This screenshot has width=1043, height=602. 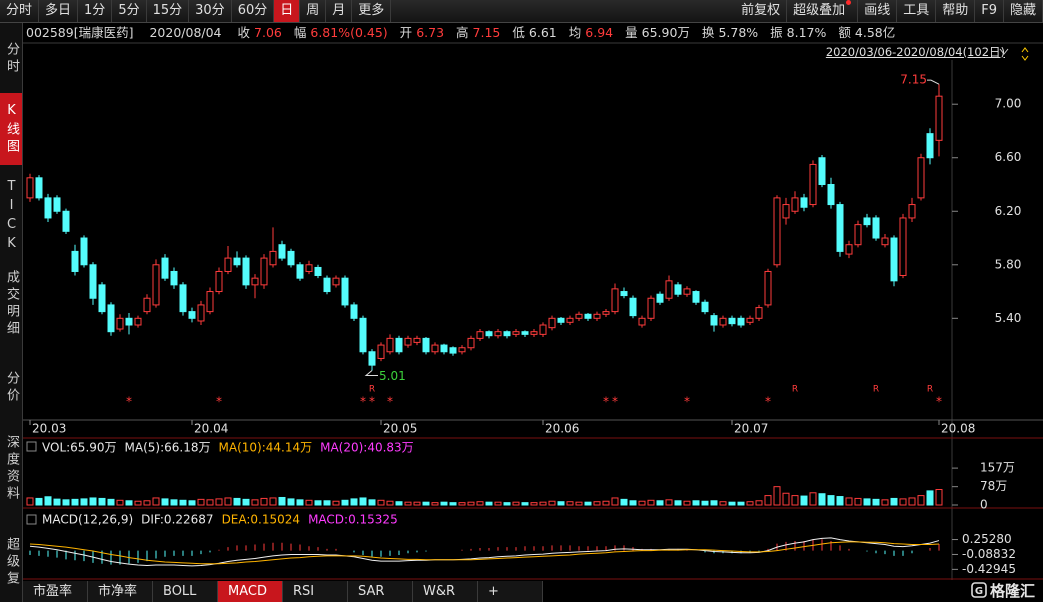 I want to click on side-tab: 分价表, so click(x=11, y=388).